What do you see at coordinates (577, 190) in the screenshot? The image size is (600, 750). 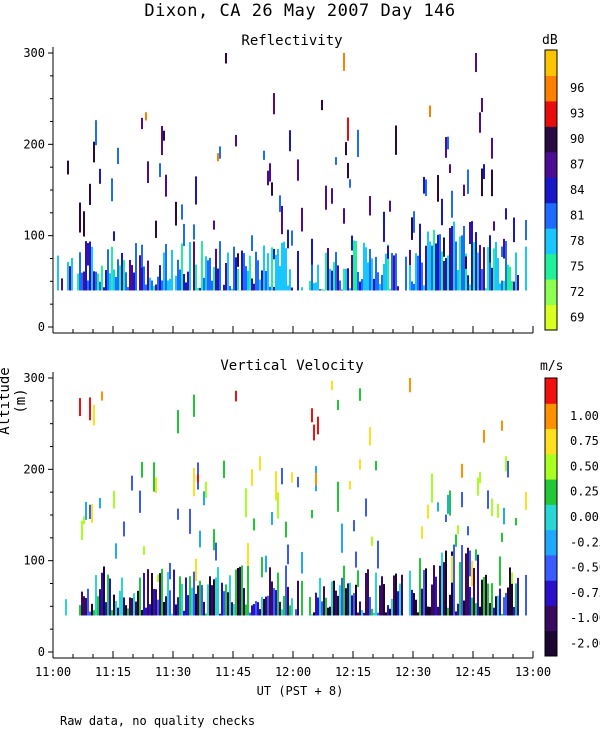 I see `colorbar-label: 84` at bounding box center [577, 190].